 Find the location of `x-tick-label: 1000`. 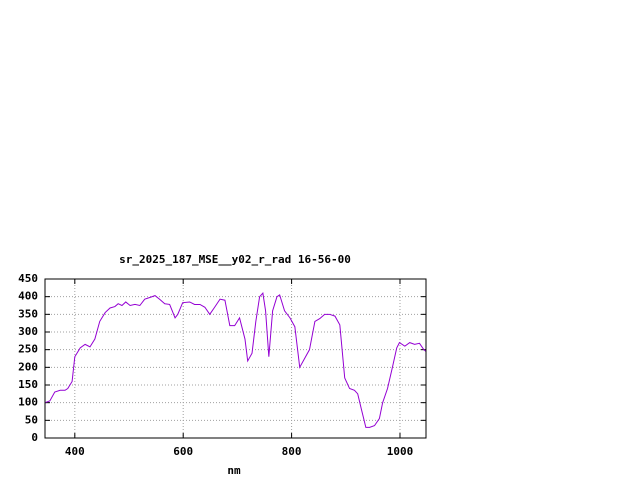

x-tick-label: 1000 is located at coordinates (400, 451).